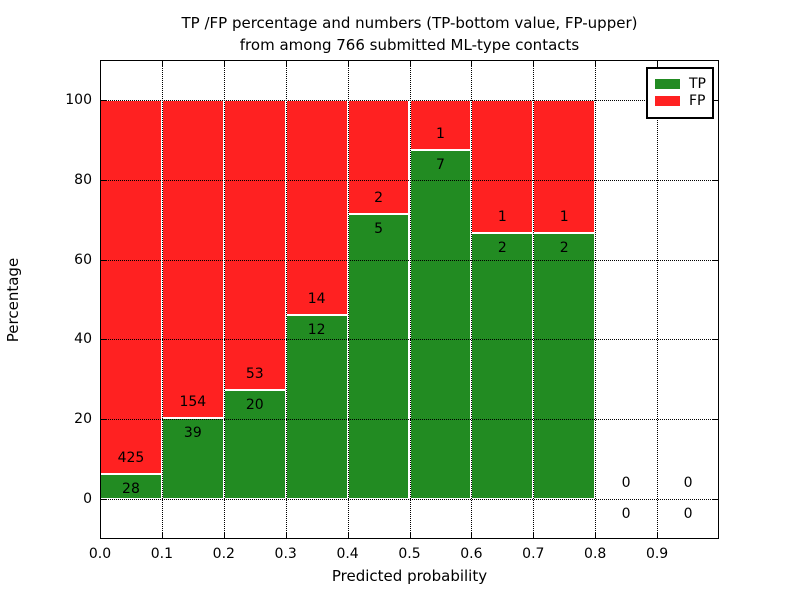  I want to click on fp-count-label: 53, so click(254, 373).